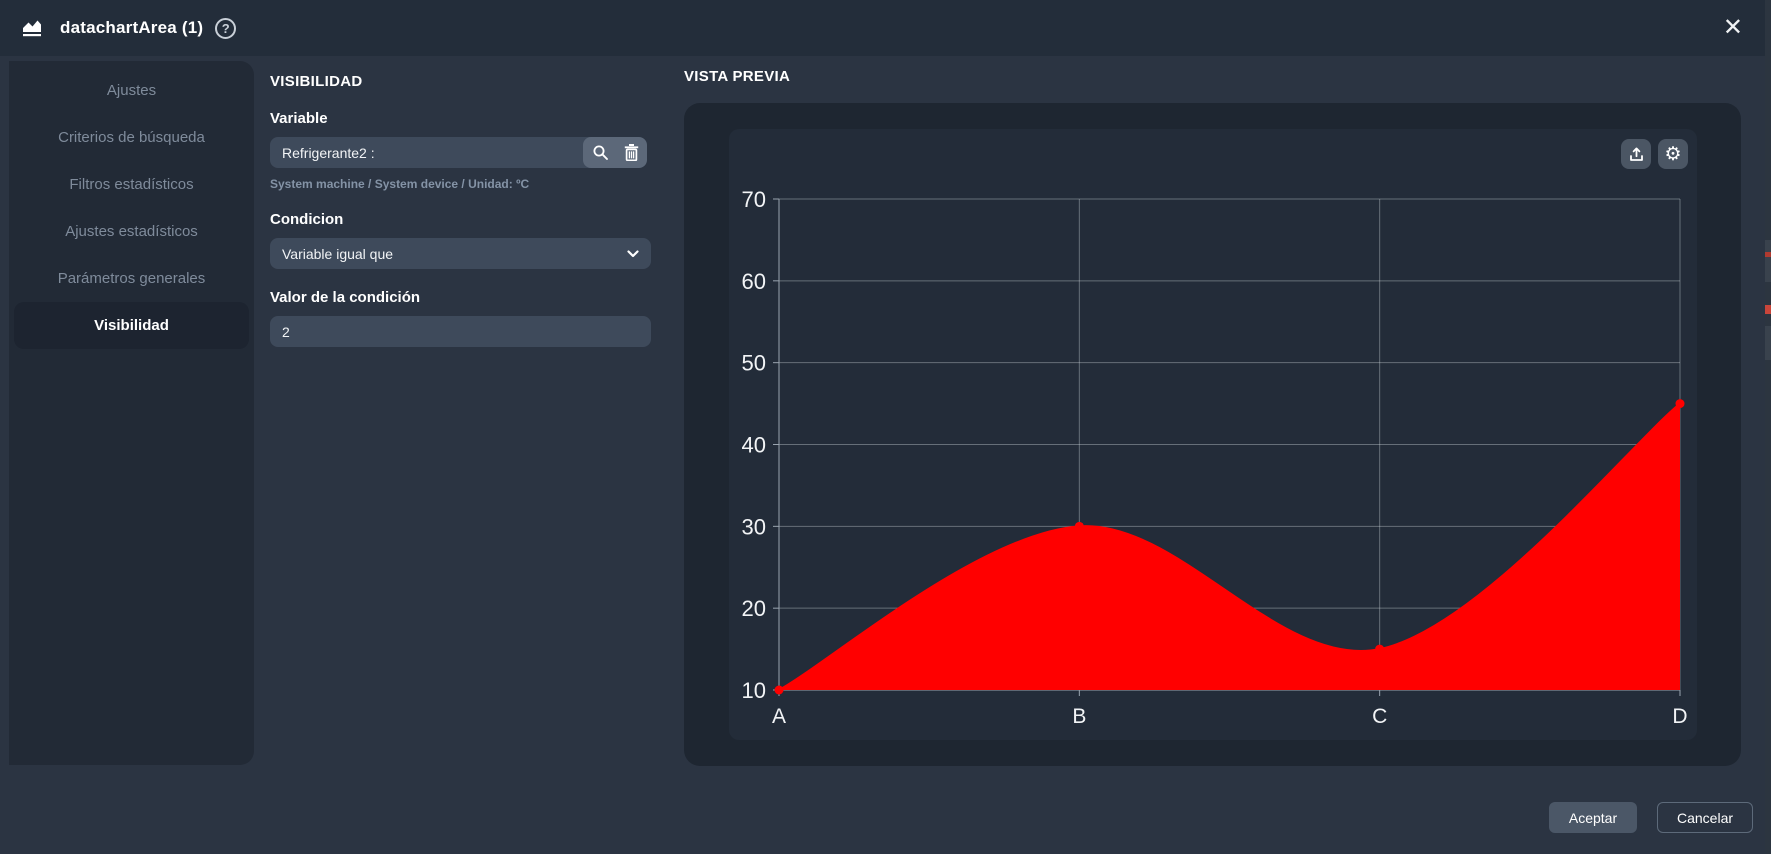  Describe the element at coordinates (1705, 817) in the screenshot. I see `cancel-button: Cancelar` at that location.